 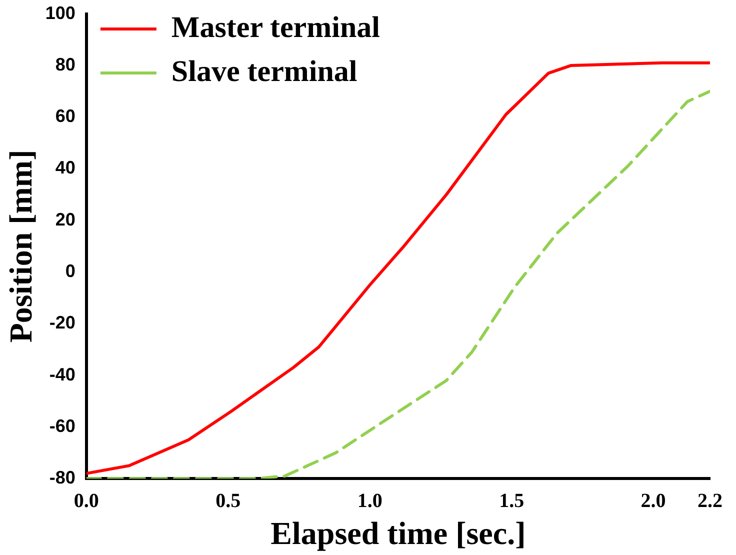 I want to click on y-tick-label: 20, so click(x=65, y=219).